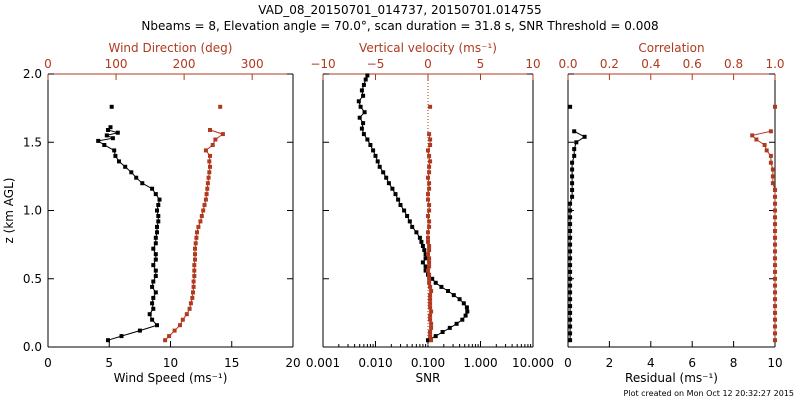 The image size is (800, 400). I want to click on top-tick-label: 0, so click(428, 64).